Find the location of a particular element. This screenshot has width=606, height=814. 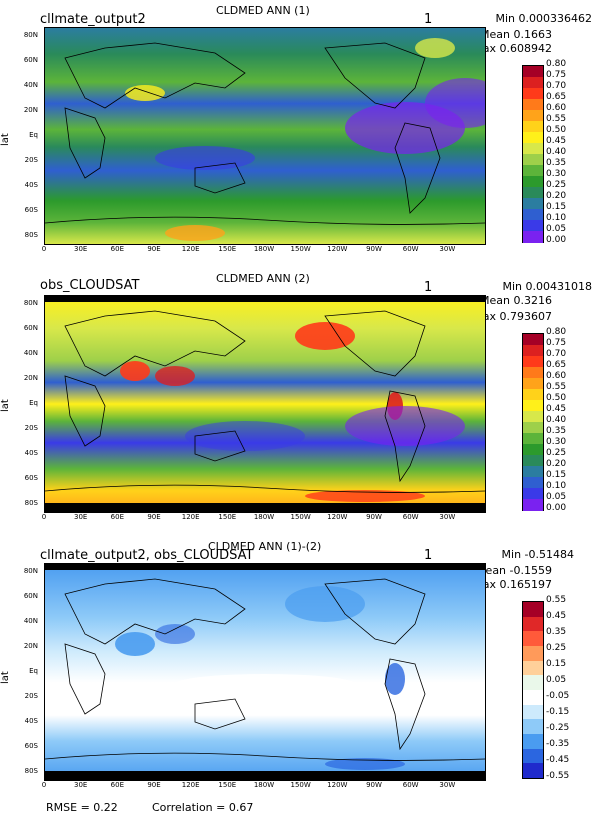

colorbar-label: 0.45 is located at coordinates (556, 616).